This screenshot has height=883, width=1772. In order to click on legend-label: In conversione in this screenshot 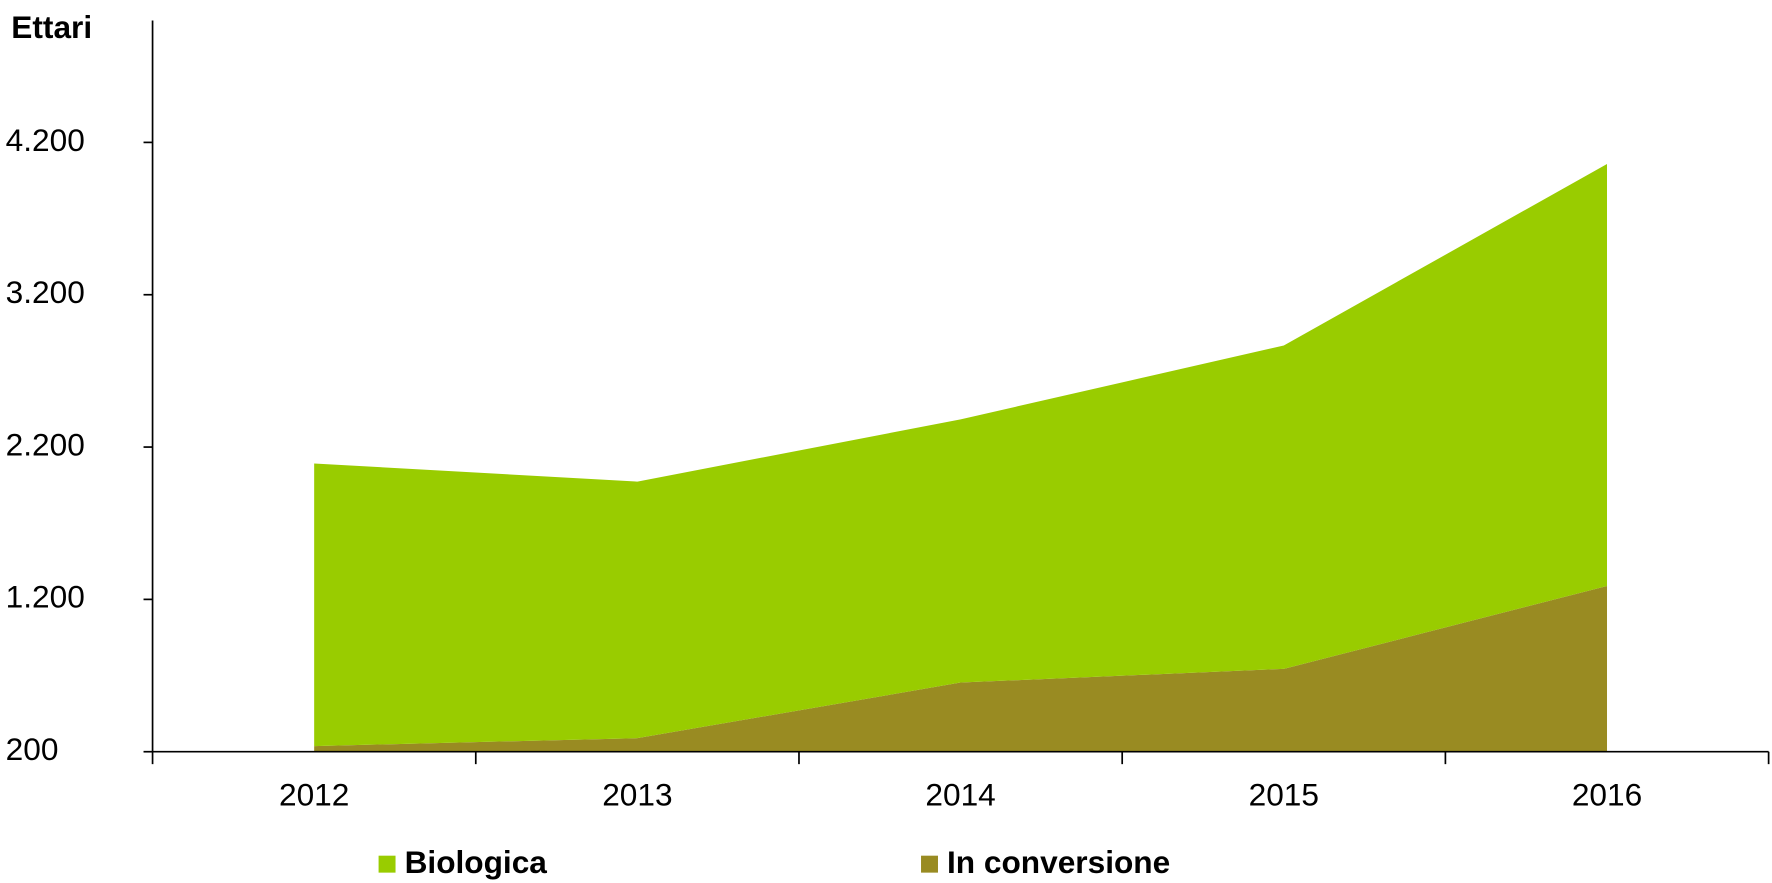, I will do `click(1058, 862)`.